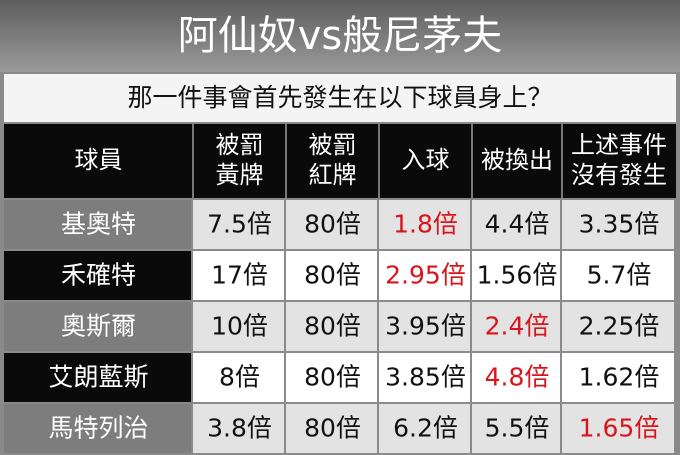 This screenshot has height=455, width=680. What do you see at coordinates (619, 145) in the screenshot?
I see `column-header: 上述事件` at bounding box center [619, 145].